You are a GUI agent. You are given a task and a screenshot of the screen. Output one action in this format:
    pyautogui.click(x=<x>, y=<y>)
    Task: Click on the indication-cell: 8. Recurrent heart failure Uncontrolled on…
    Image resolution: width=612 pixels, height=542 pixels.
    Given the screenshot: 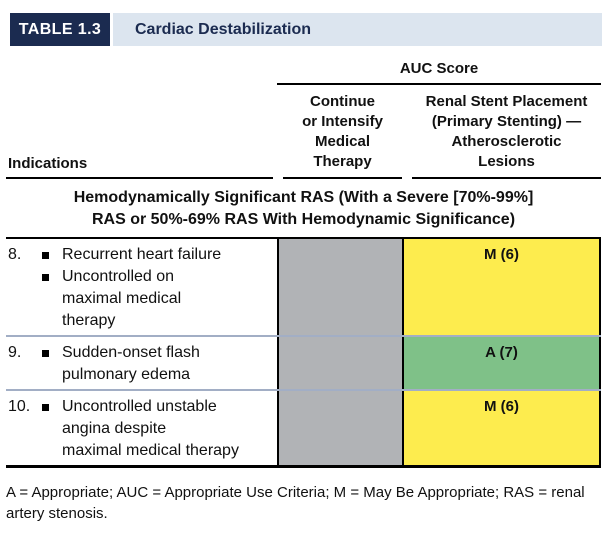 What is the action you would take?
    pyautogui.click(x=141, y=287)
    